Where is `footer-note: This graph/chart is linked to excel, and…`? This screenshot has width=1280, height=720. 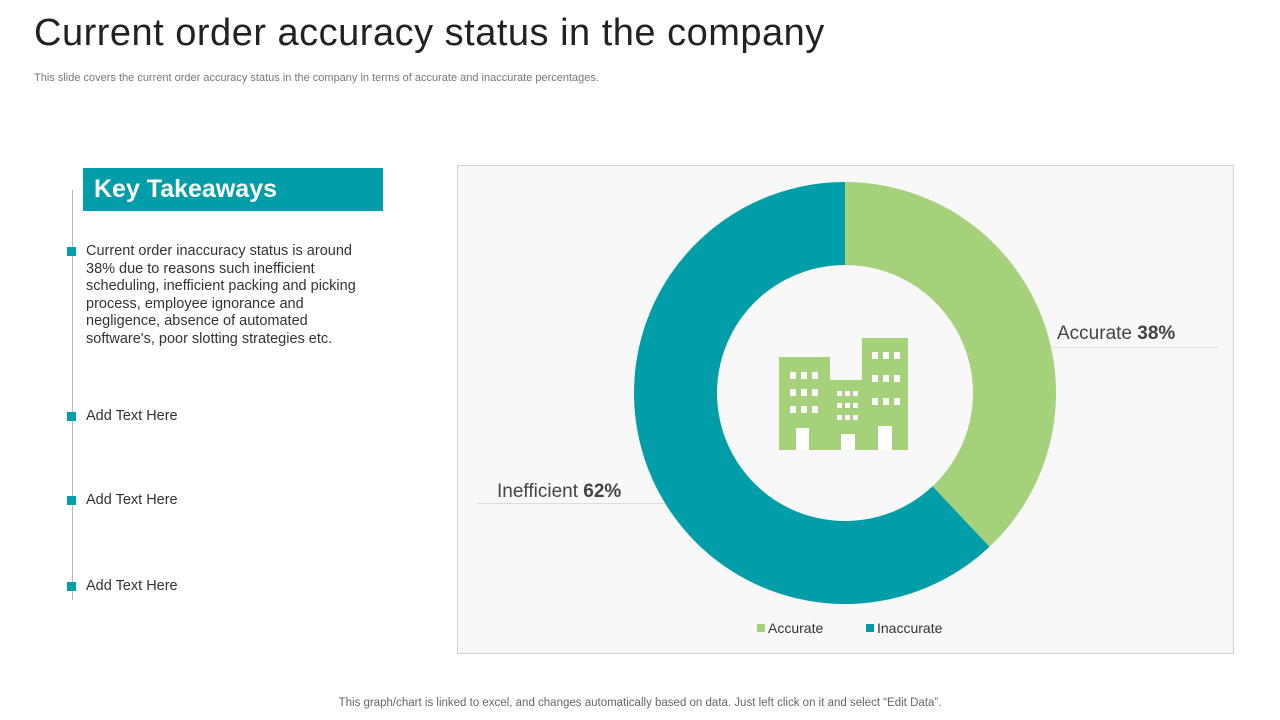
footer-note: This graph/chart is linked to excel, and… is located at coordinates (640, 703).